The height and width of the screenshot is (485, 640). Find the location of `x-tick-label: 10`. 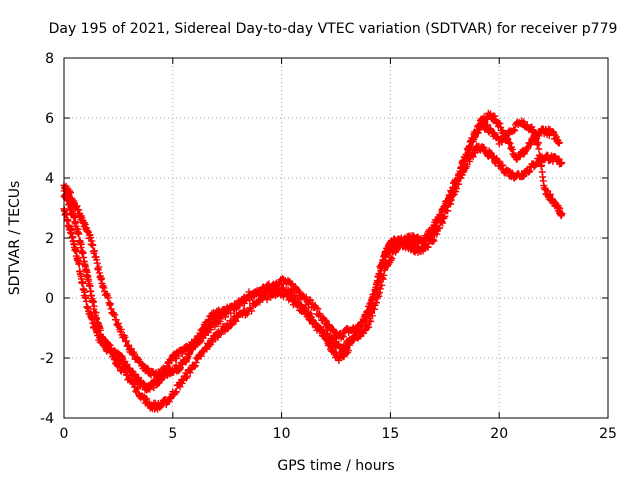

x-tick-label: 10 is located at coordinates (282, 434).